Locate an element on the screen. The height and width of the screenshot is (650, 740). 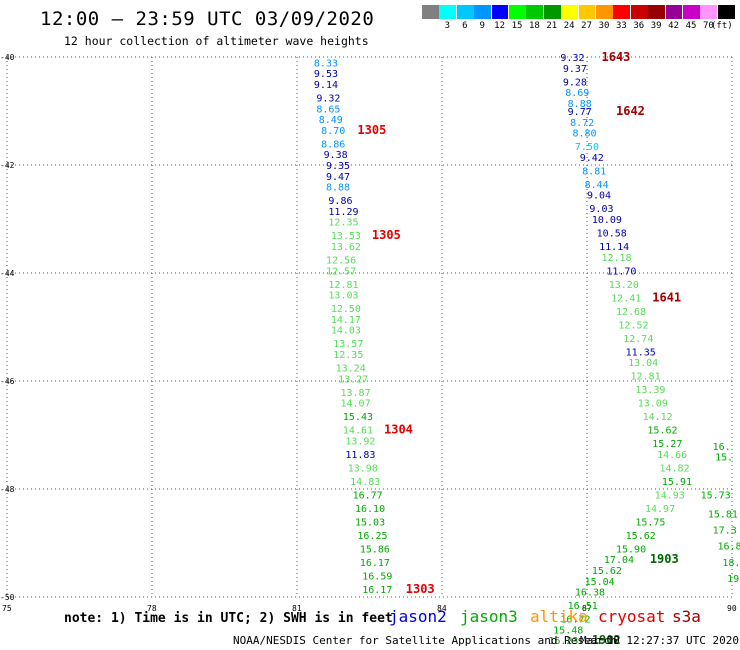
wave-height-value: 12.68 is located at coordinates (631, 312).